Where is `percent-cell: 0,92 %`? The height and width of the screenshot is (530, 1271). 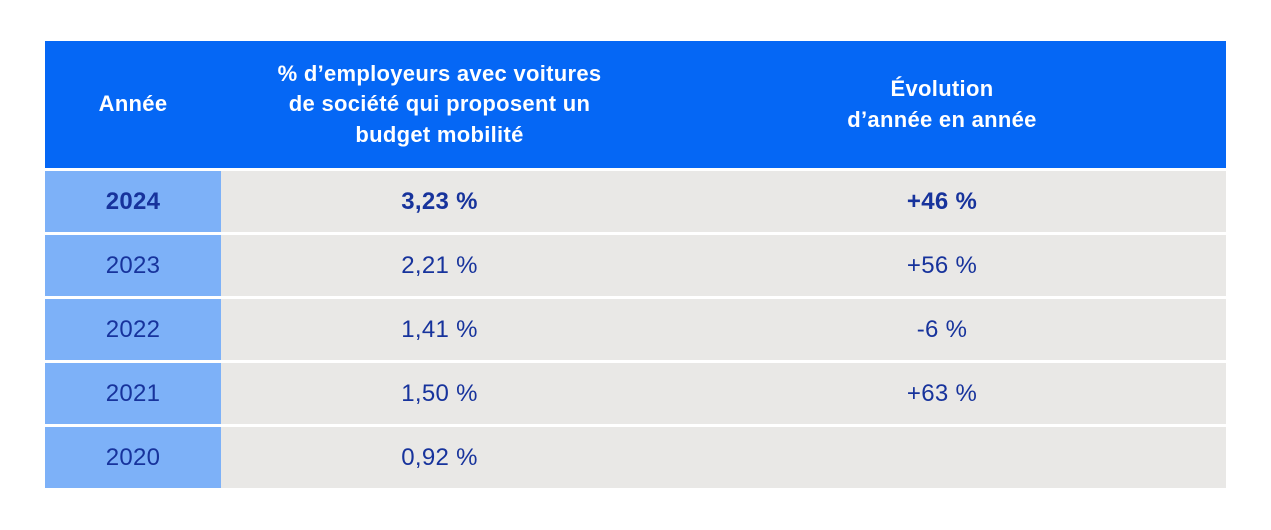
percent-cell: 0,92 % is located at coordinates (439, 457).